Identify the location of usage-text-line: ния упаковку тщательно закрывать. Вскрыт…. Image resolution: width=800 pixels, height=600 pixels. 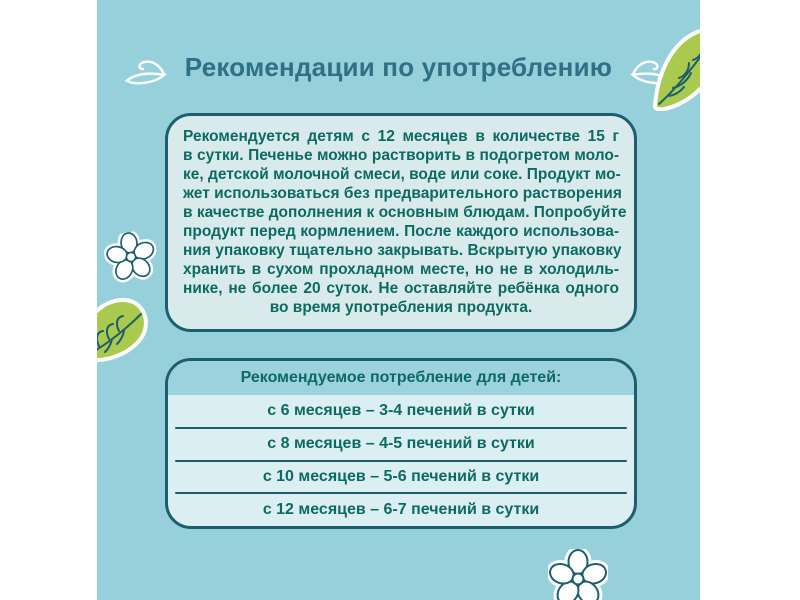
(402, 250).